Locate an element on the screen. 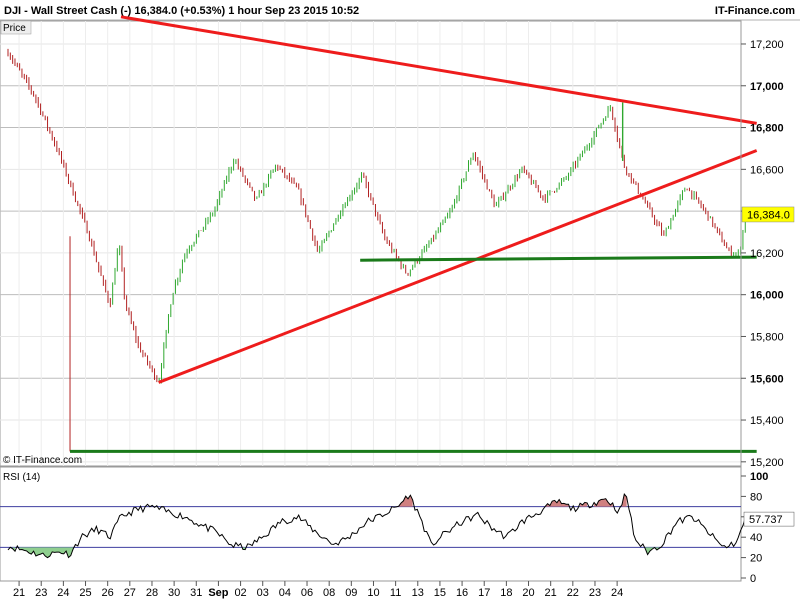 The image size is (800, 600). support-line is located at coordinates (558, 258).